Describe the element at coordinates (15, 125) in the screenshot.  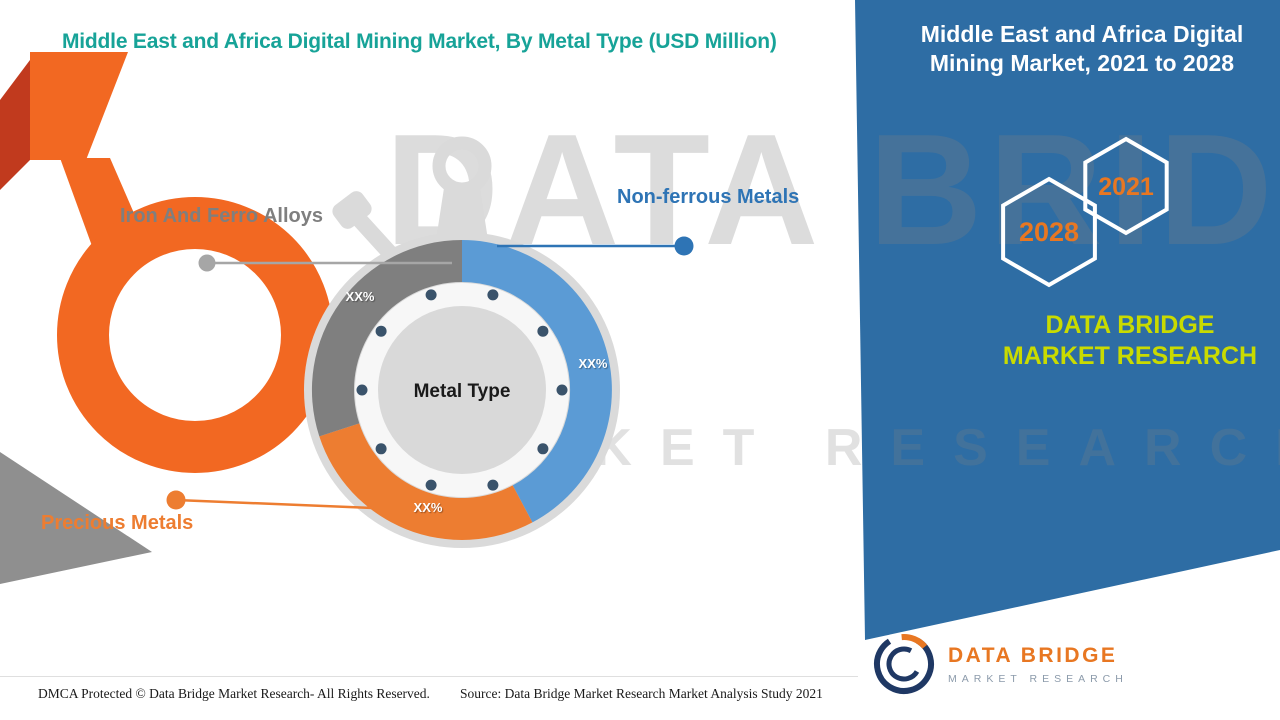
I see `logo-red-wedge` at that location.